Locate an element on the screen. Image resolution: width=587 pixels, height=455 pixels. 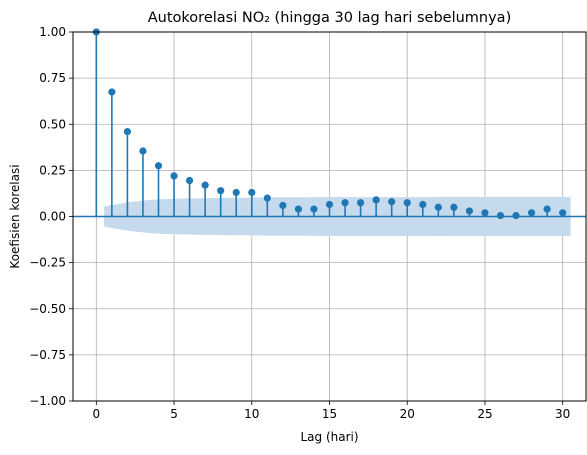
x-tick-label: 0 is located at coordinates (96, 414).